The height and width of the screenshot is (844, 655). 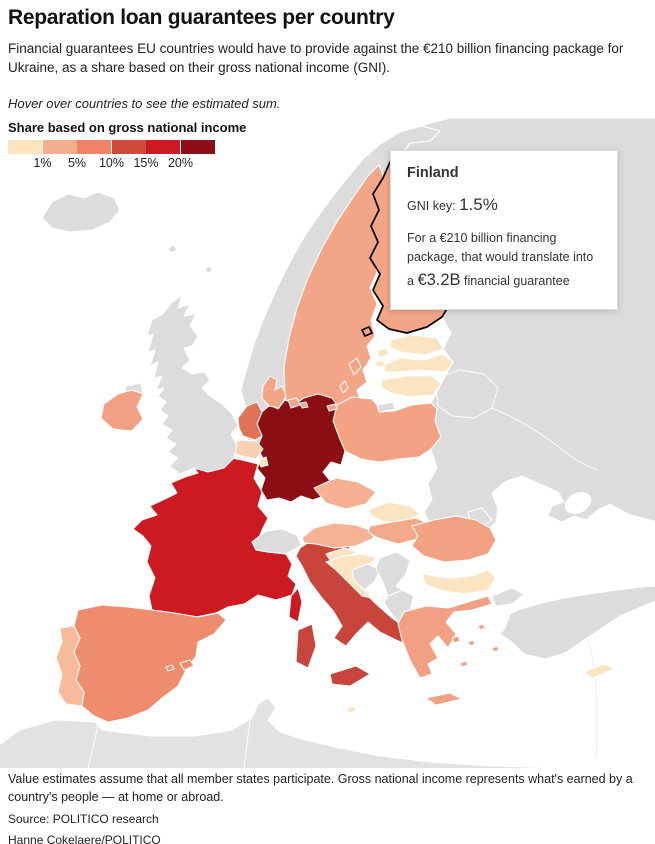 I want to click on hiiumaa-island, so click(x=380, y=363).